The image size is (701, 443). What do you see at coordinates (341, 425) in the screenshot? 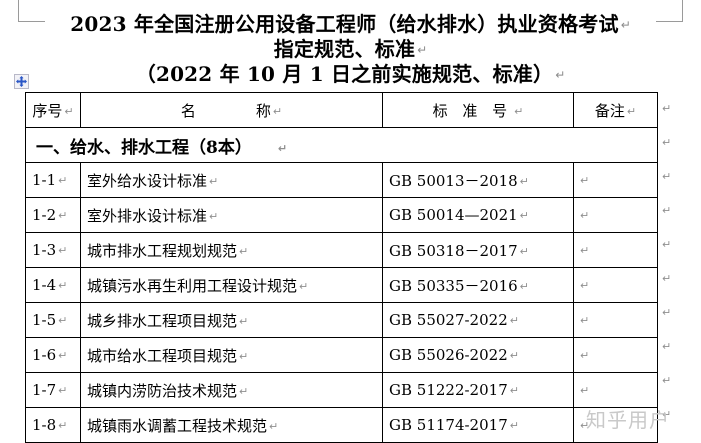
I see `table-row: 1-8 ↵ 城镇雨水调蓄工程技术规范 ↵ GB 51174-2017 ↵ ↵` at bounding box center [341, 425].